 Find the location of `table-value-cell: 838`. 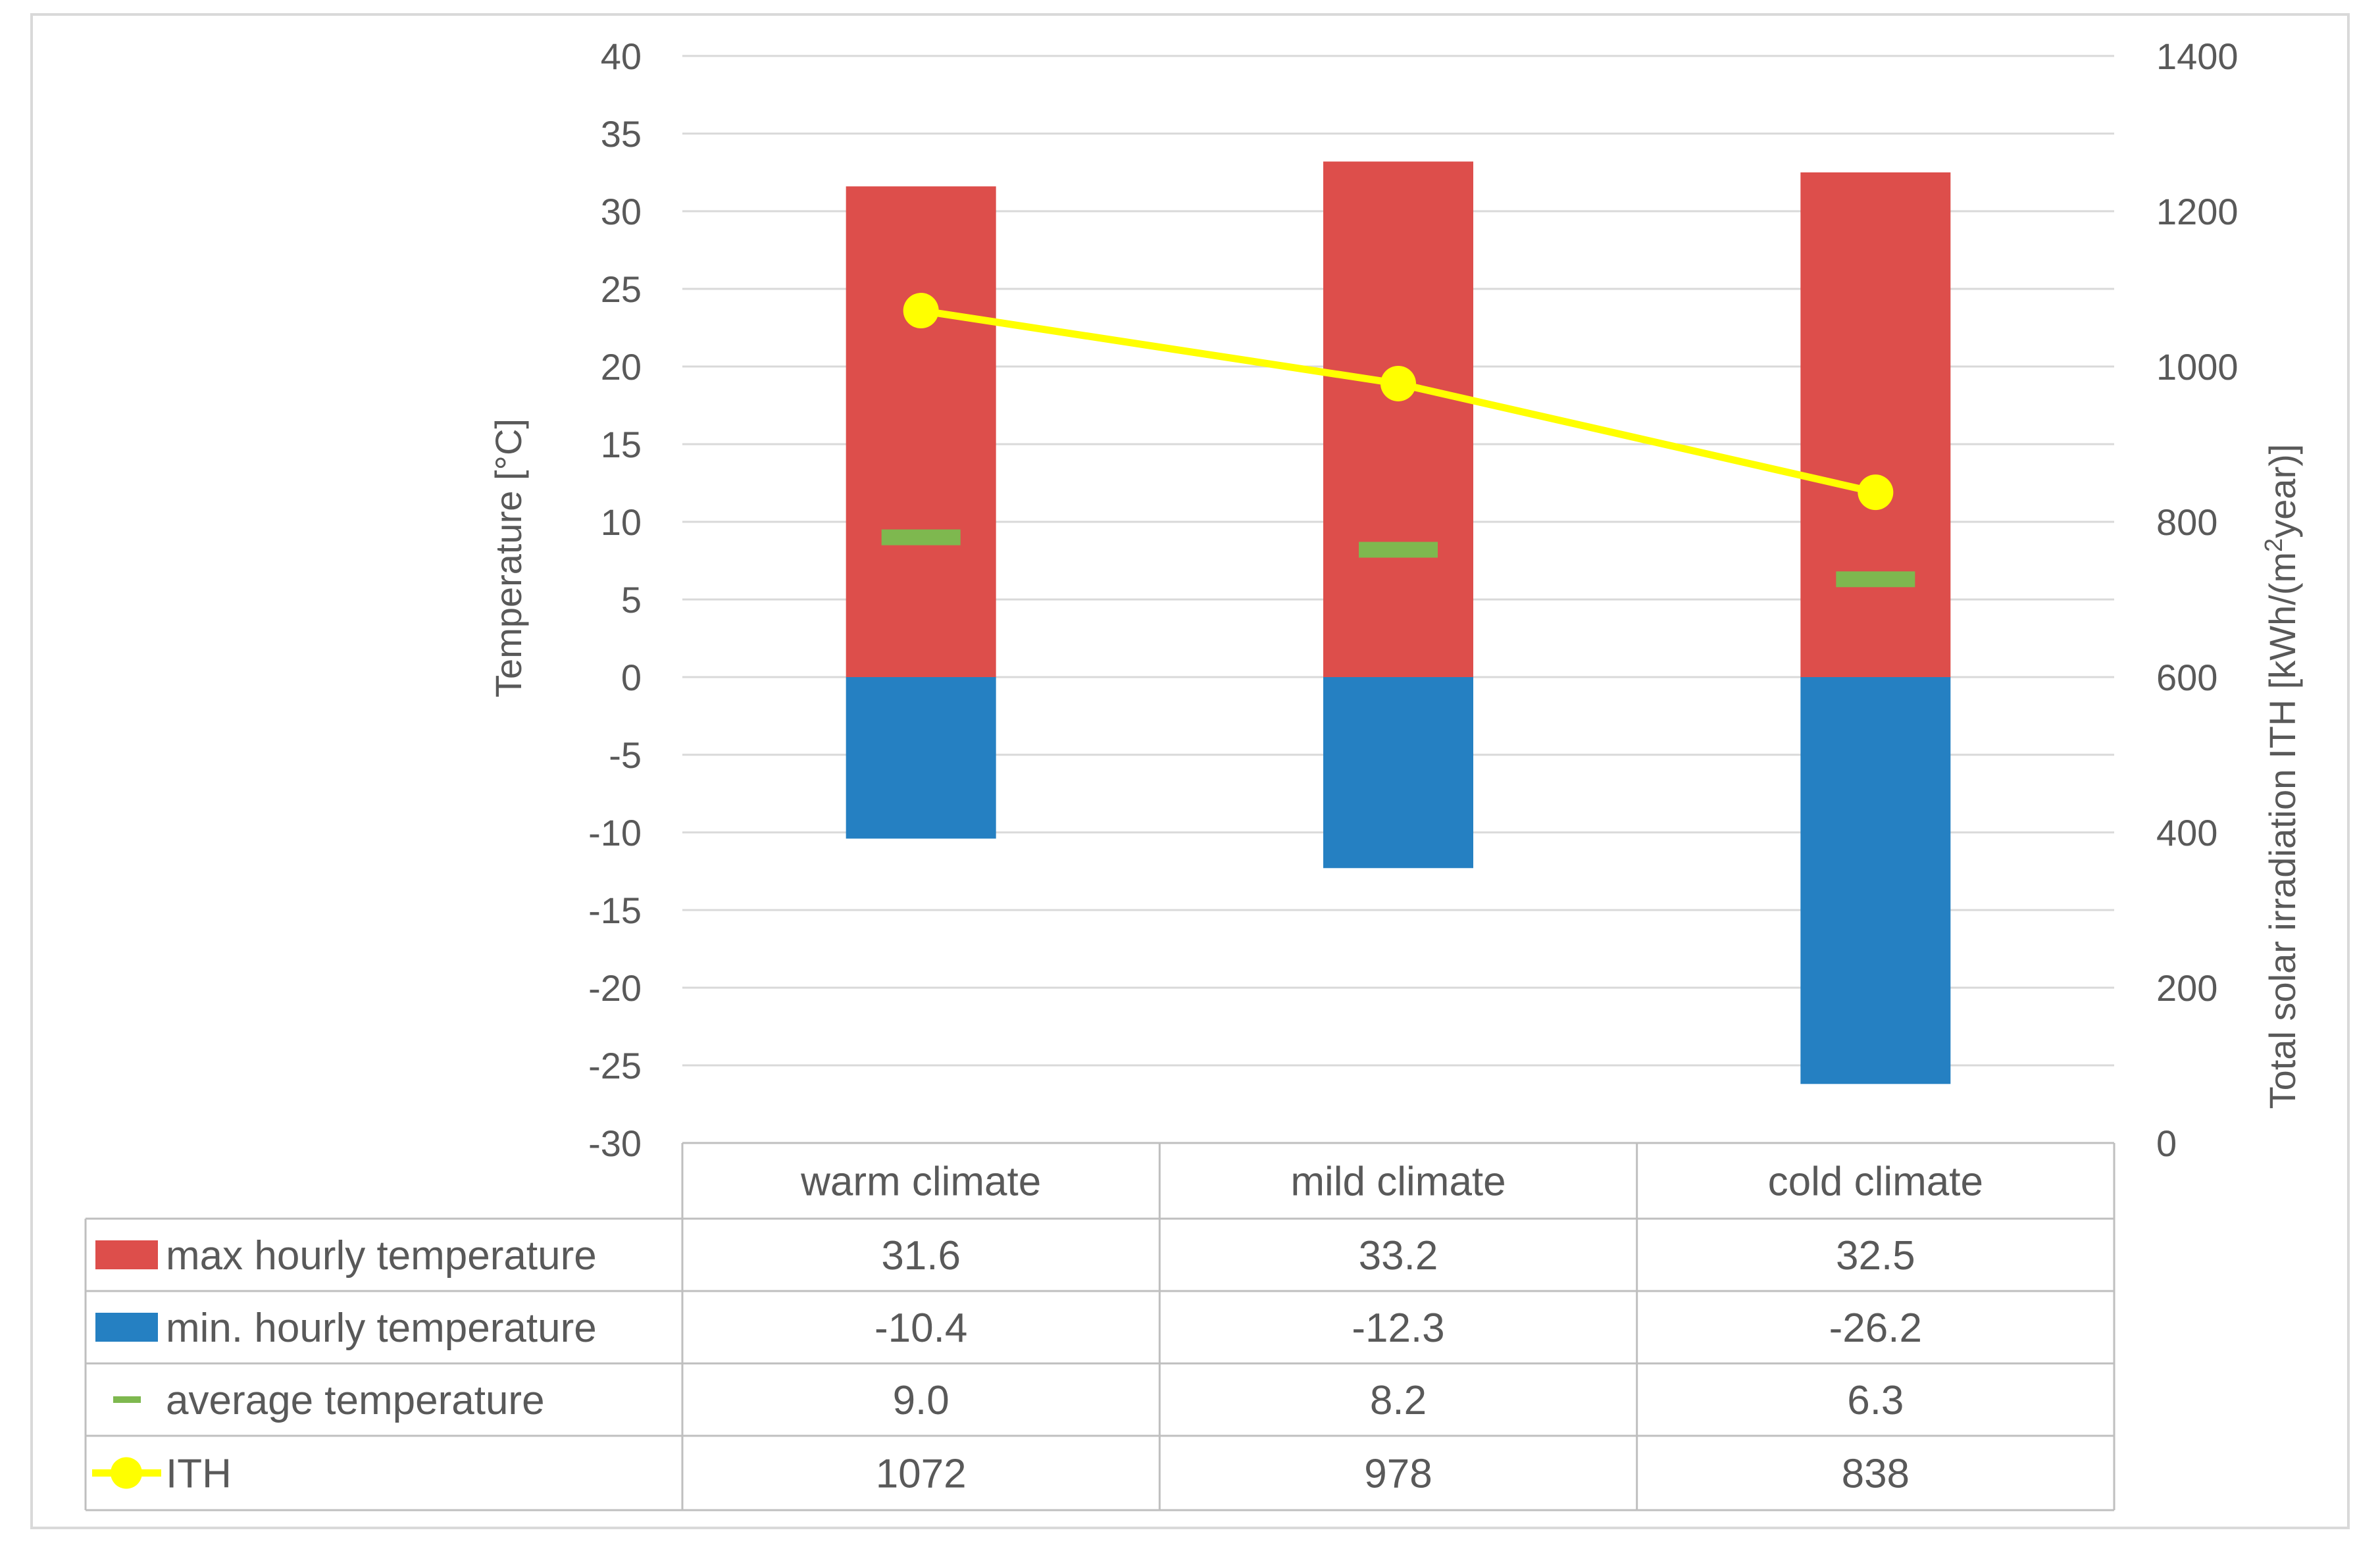

table-value-cell: 838 is located at coordinates (1876, 1474).